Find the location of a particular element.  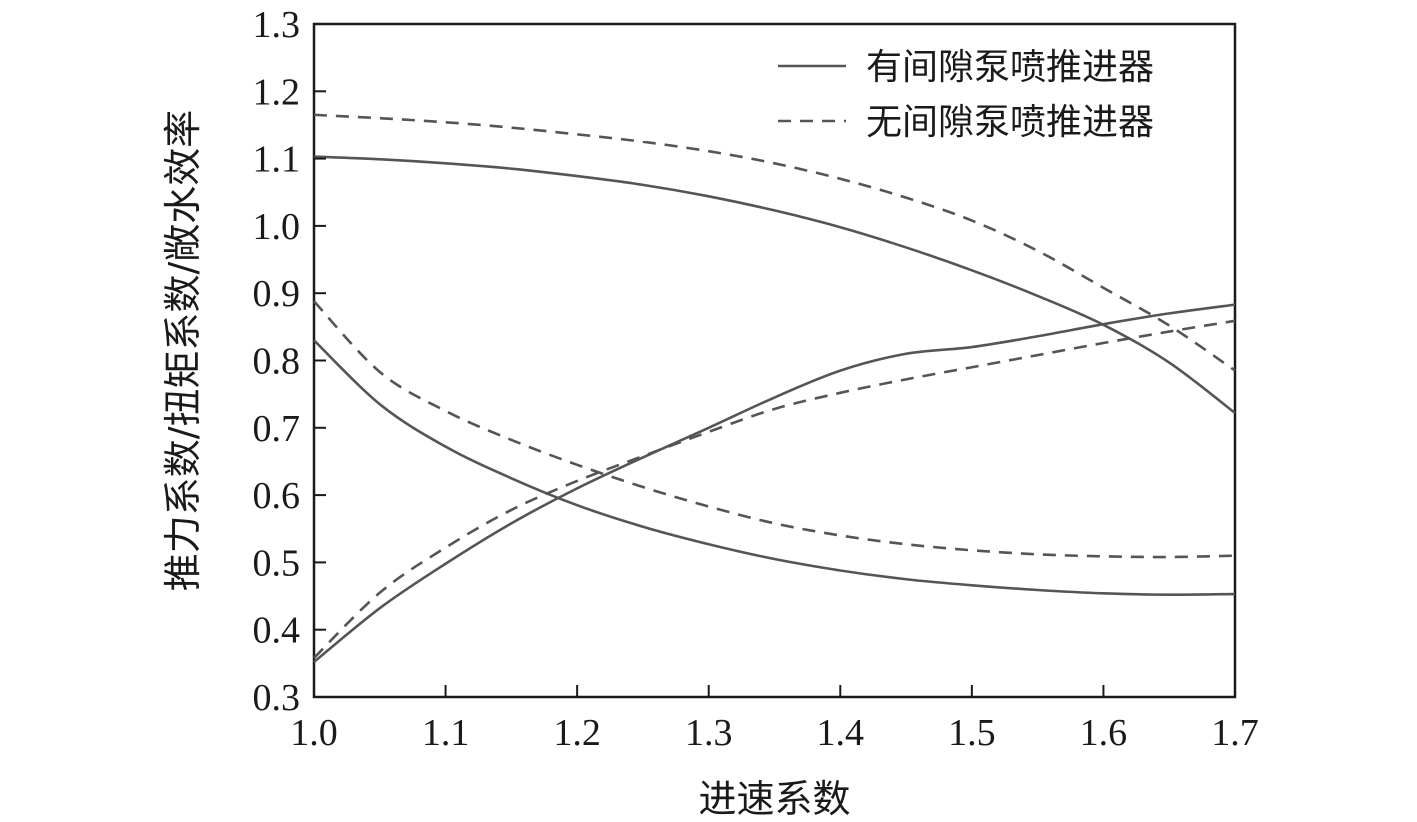

y-tick-label: 0.5 is located at coordinates (277, 563).